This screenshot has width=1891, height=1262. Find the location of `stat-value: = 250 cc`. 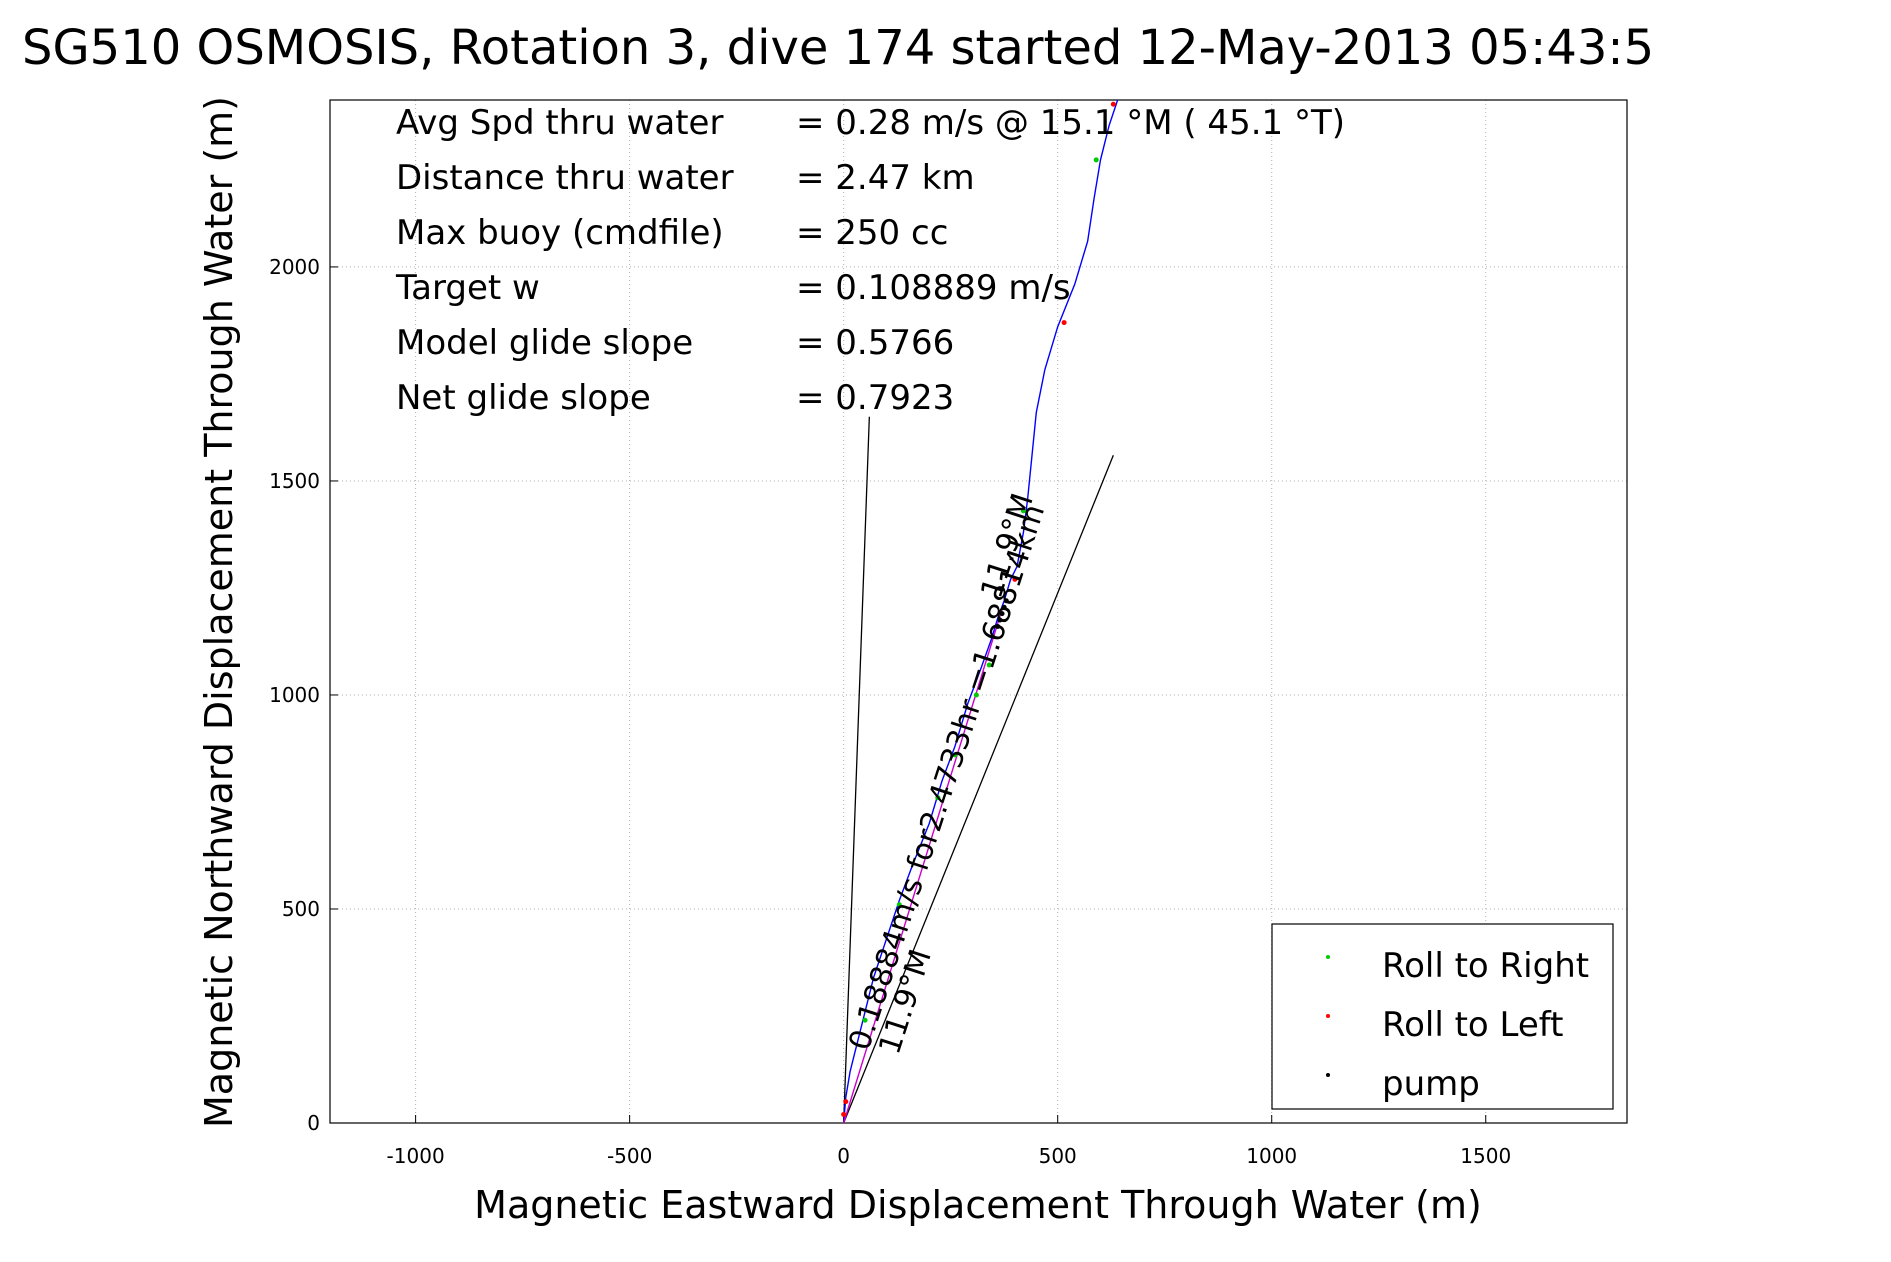

stat-value: = 250 cc is located at coordinates (872, 233).